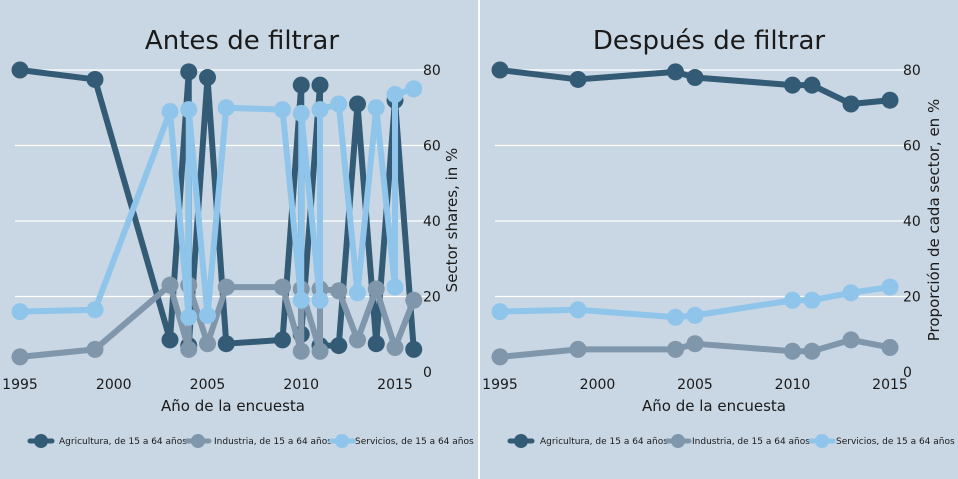  I want to click on x-tick-label: 2000, so click(598, 385).